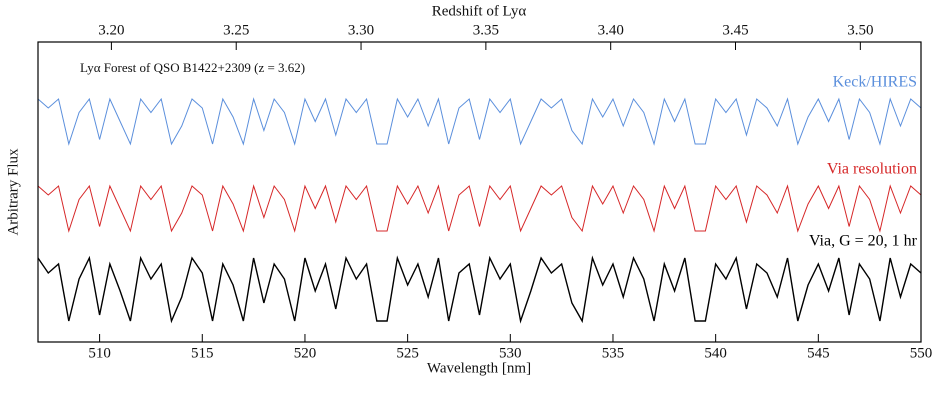 This screenshot has width=941, height=407. I want to click on x-tick-label: 535, so click(613, 353).